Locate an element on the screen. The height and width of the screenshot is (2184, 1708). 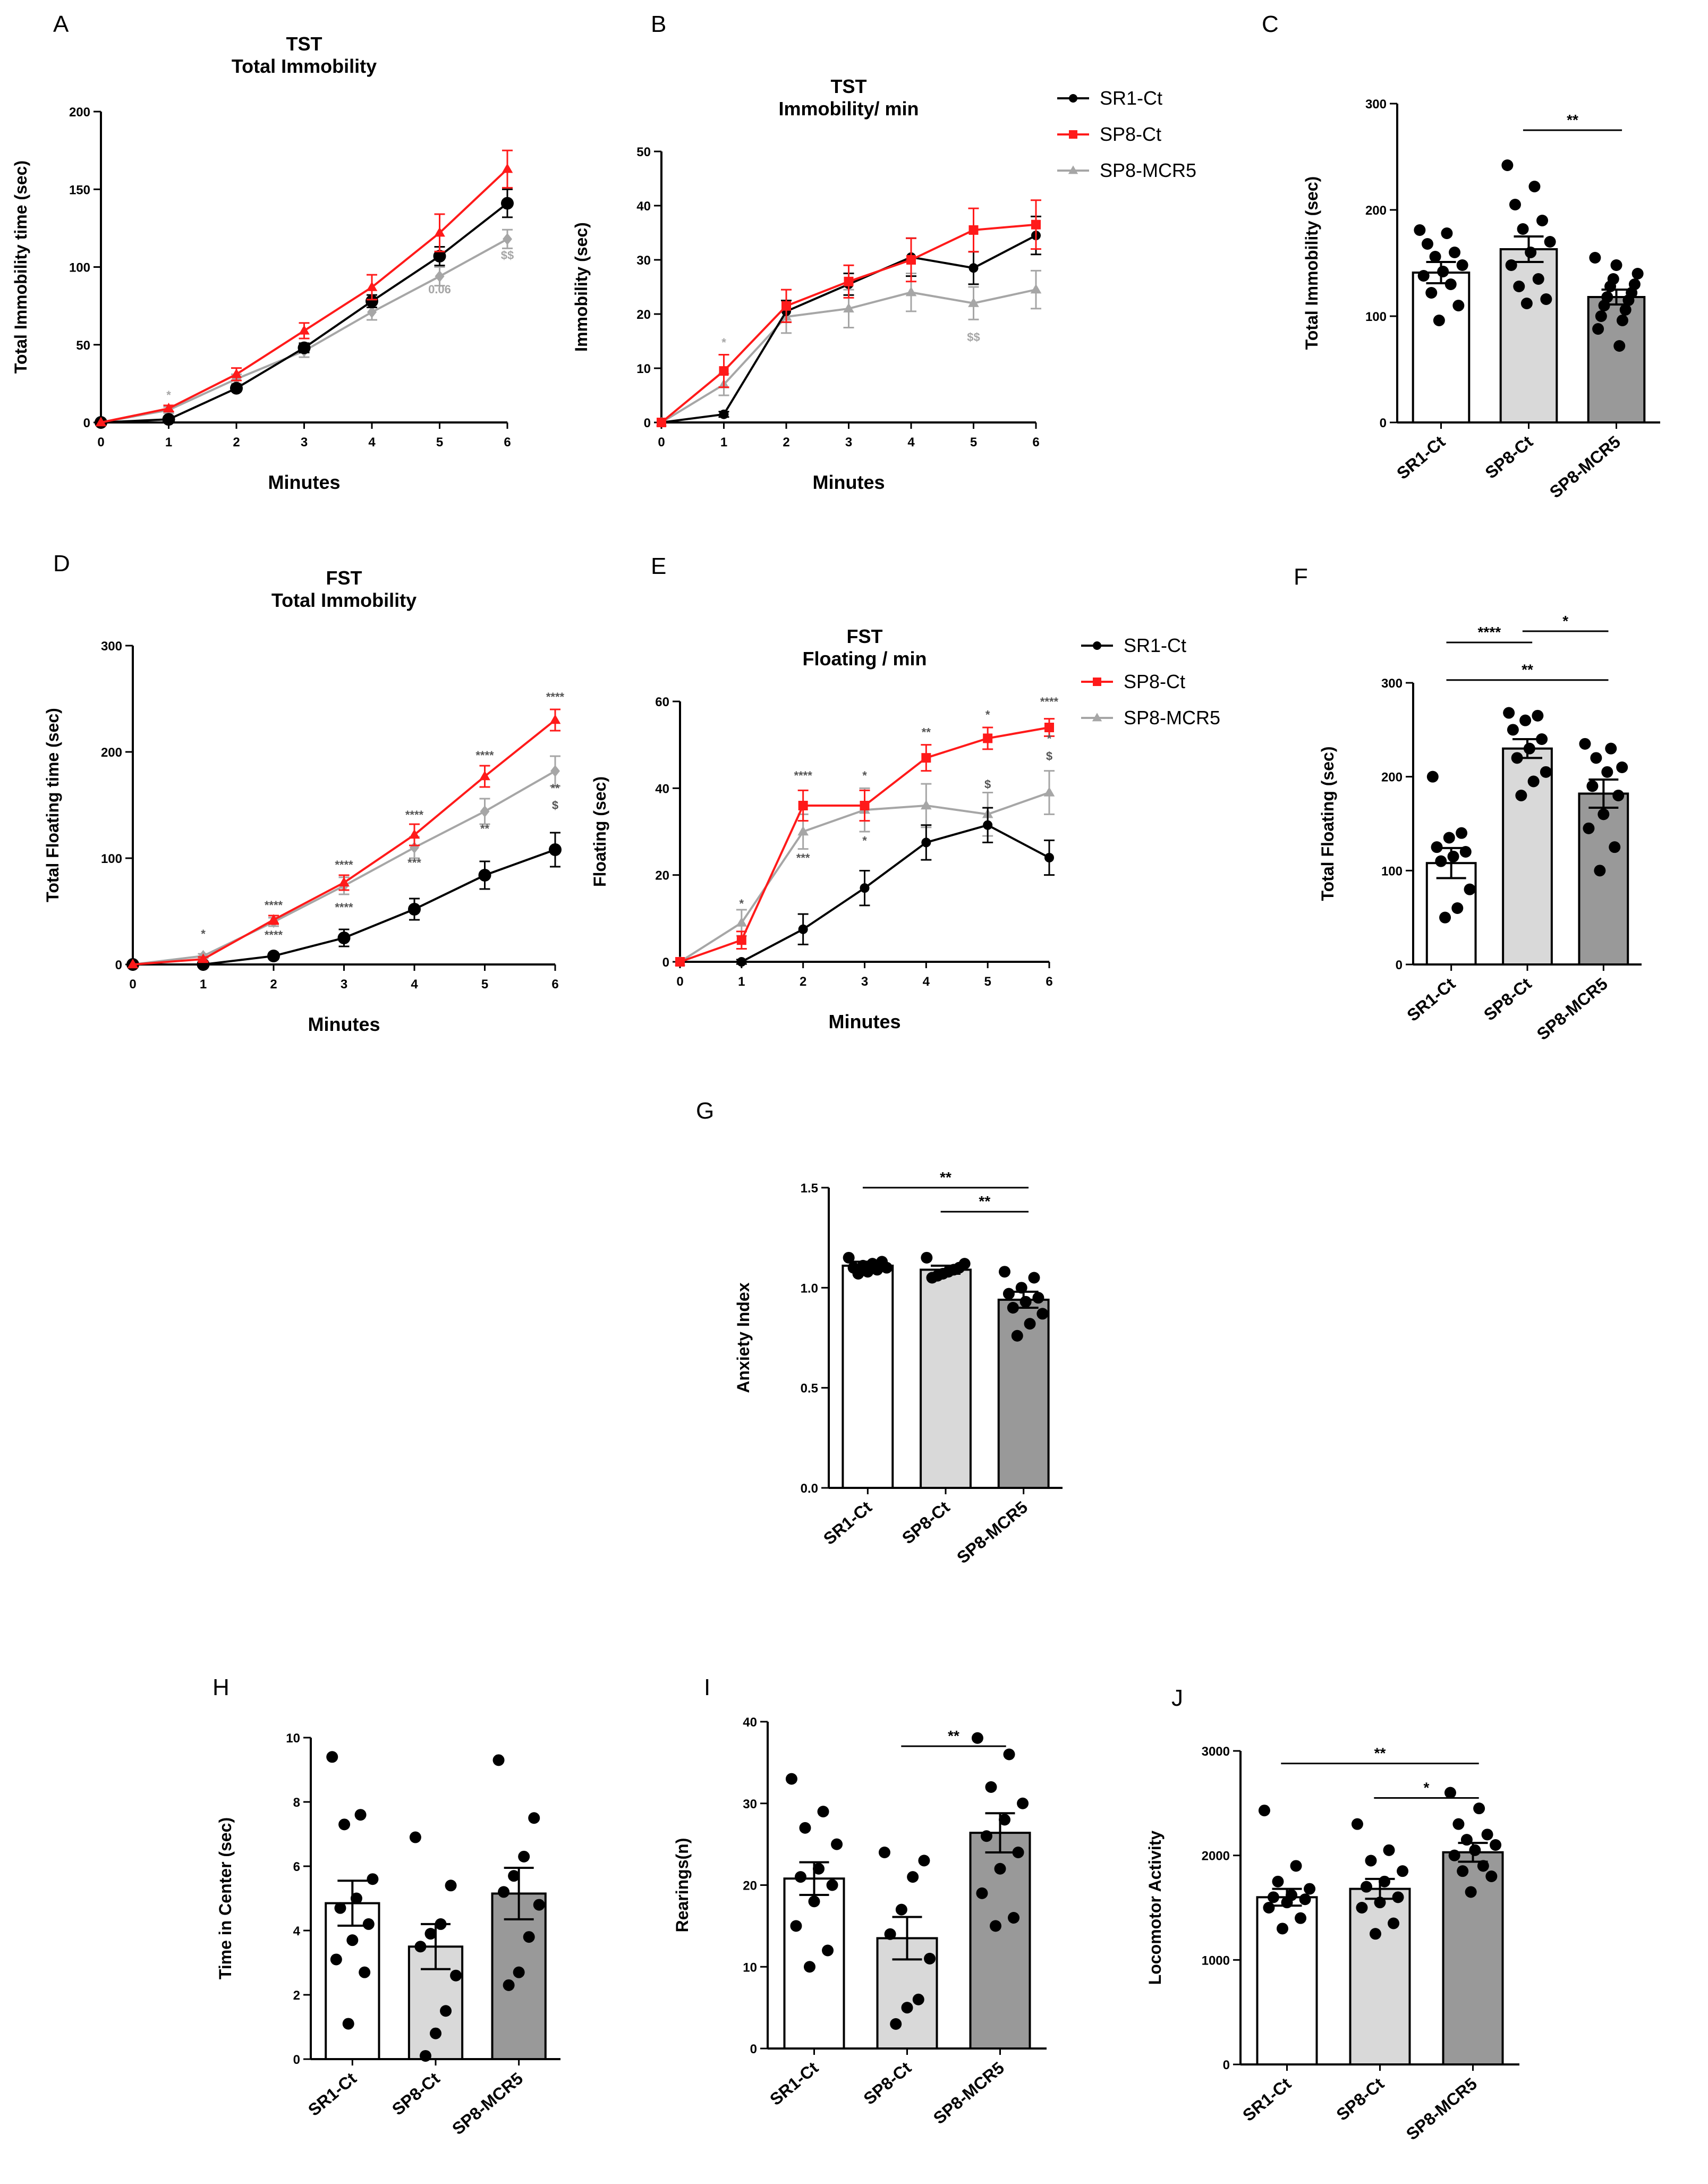
y-tick-label: 60 is located at coordinates (662, 702).